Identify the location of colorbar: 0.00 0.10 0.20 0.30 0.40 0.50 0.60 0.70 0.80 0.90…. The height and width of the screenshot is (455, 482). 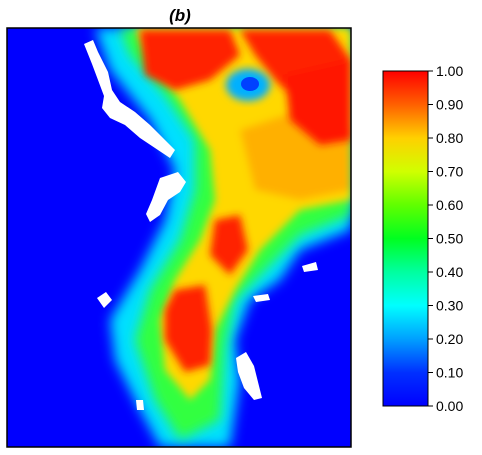
(422, 238).